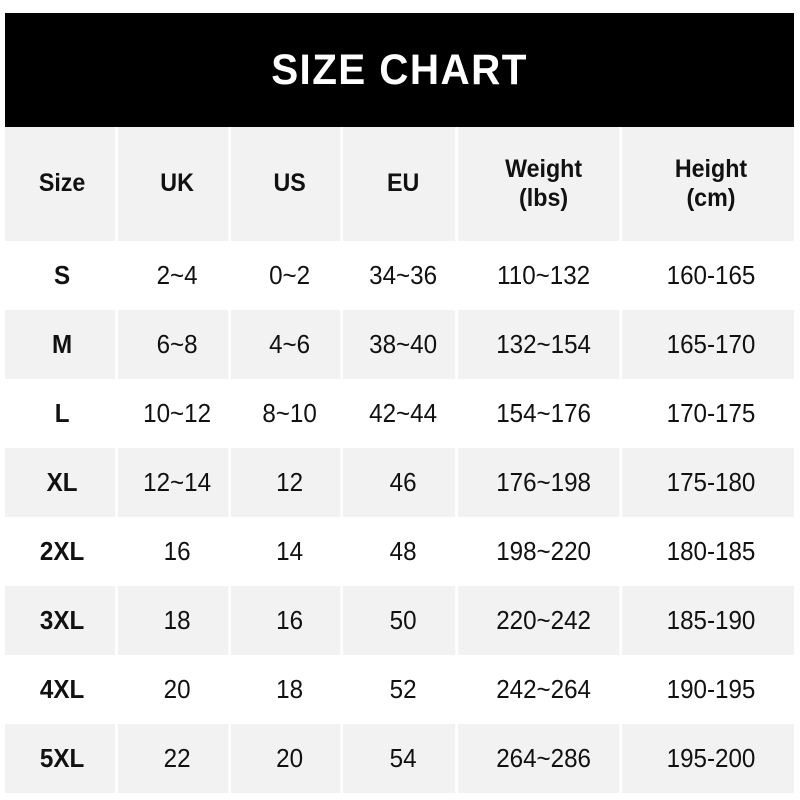 Image resolution: width=800 pixels, height=800 pixels. Describe the element at coordinates (63, 758) in the screenshot. I see `cell-size: 5XL` at that location.